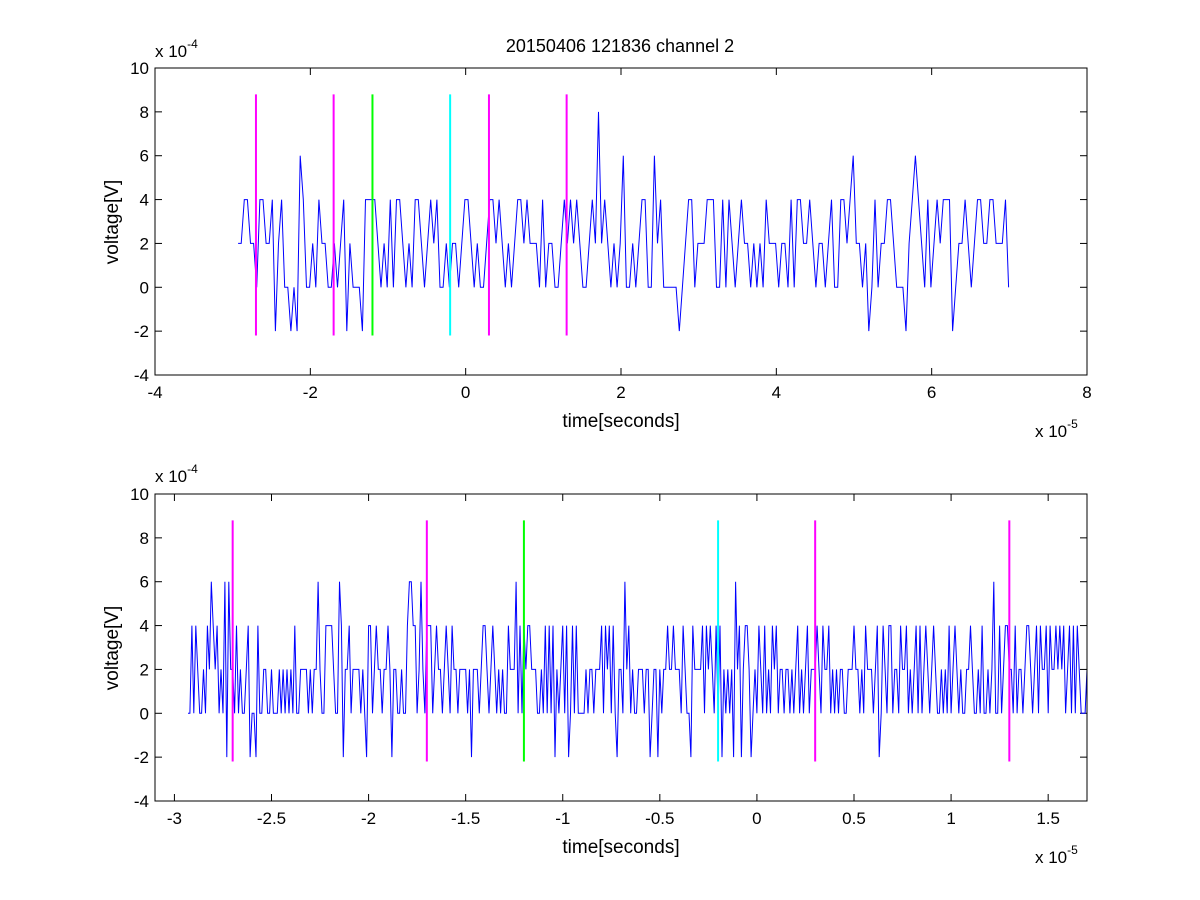 Image resolution: width=1200 pixels, height=900 pixels. I want to click on bottom-xtick-label: -0.5, so click(659, 818).